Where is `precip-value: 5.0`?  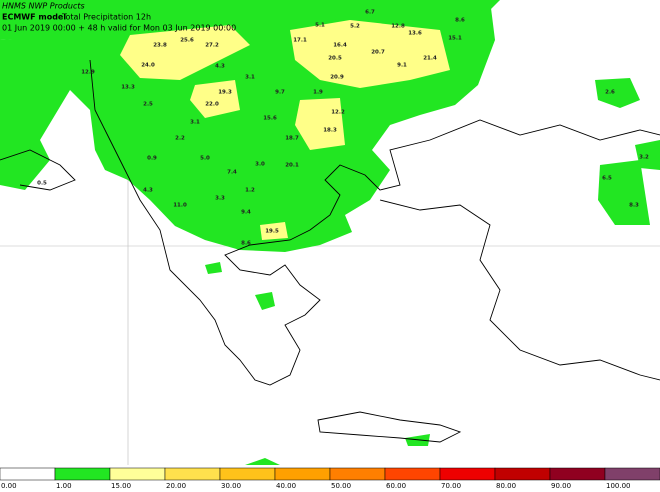 precip-value: 5.0 is located at coordinates (205, 159).